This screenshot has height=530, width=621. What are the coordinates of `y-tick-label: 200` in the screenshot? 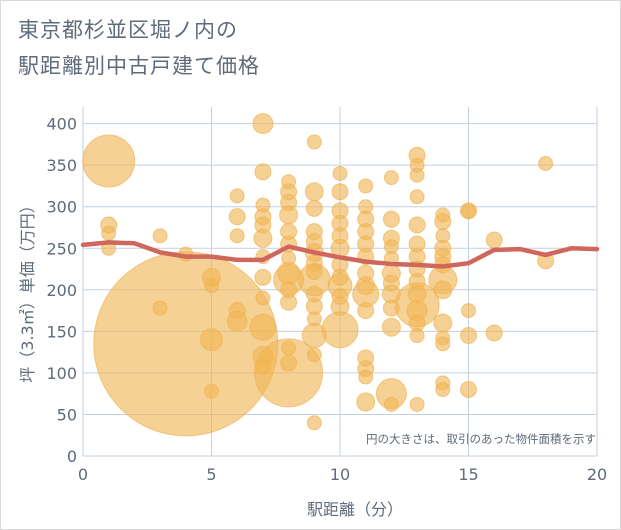 It's located at (61, 290).